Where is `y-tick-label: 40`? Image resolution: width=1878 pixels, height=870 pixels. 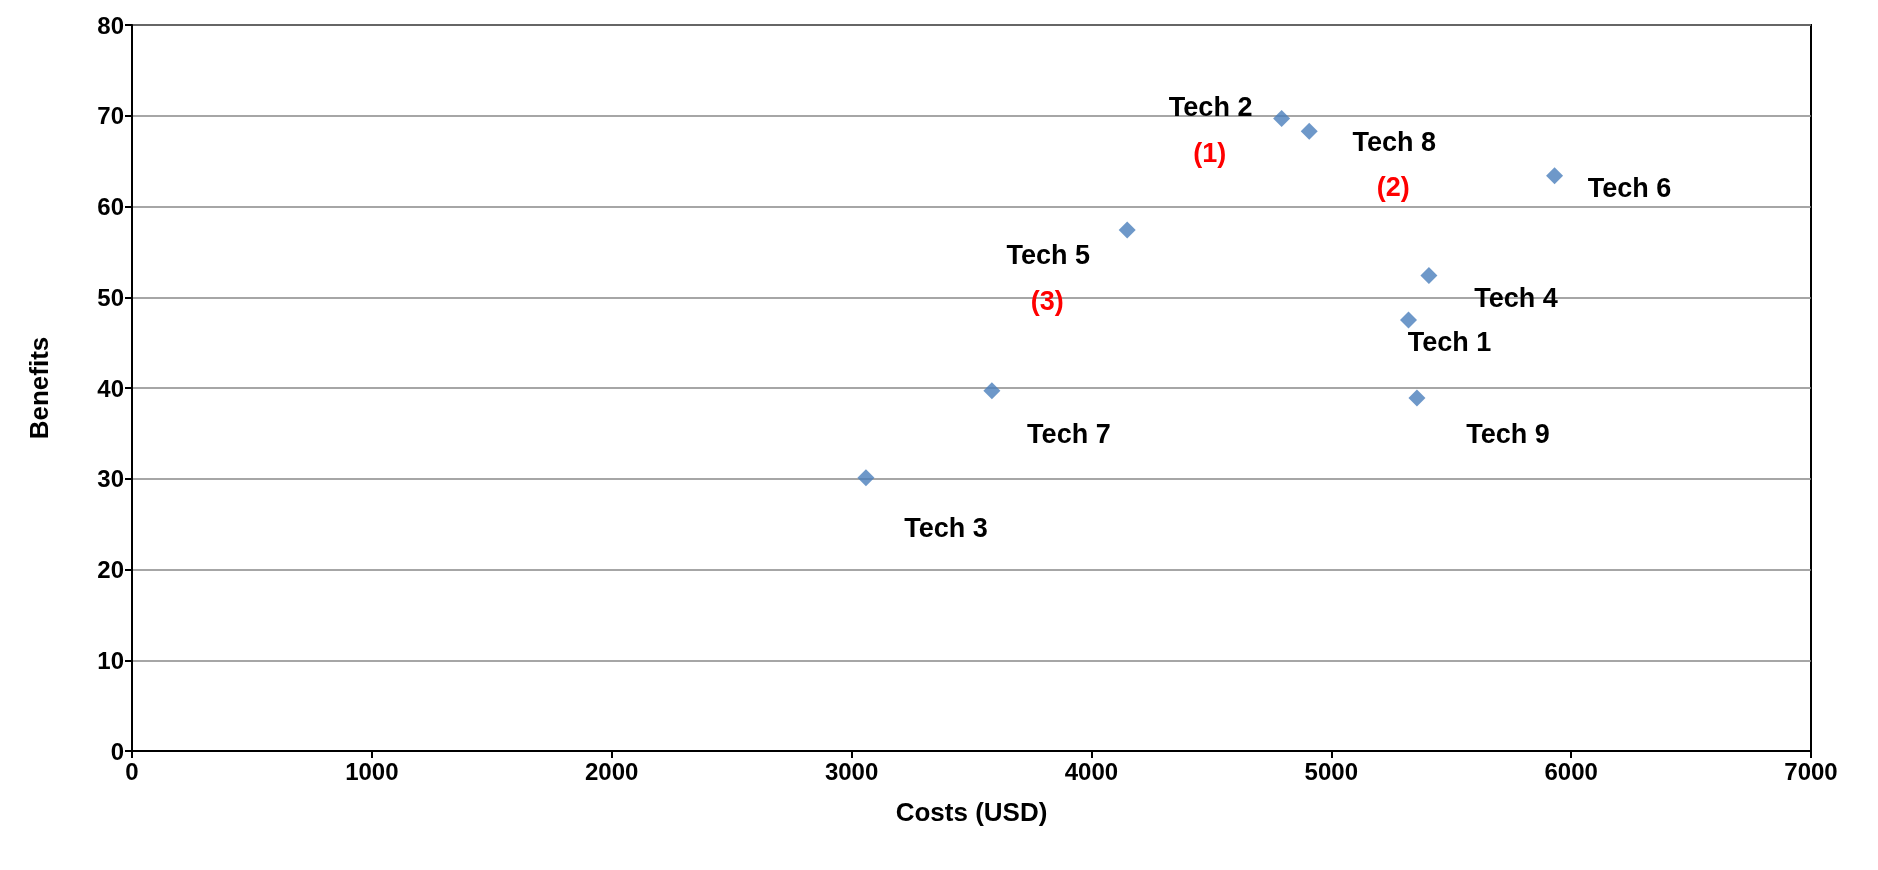 y-tick-label: 40 is located at coordinates (110, 388).